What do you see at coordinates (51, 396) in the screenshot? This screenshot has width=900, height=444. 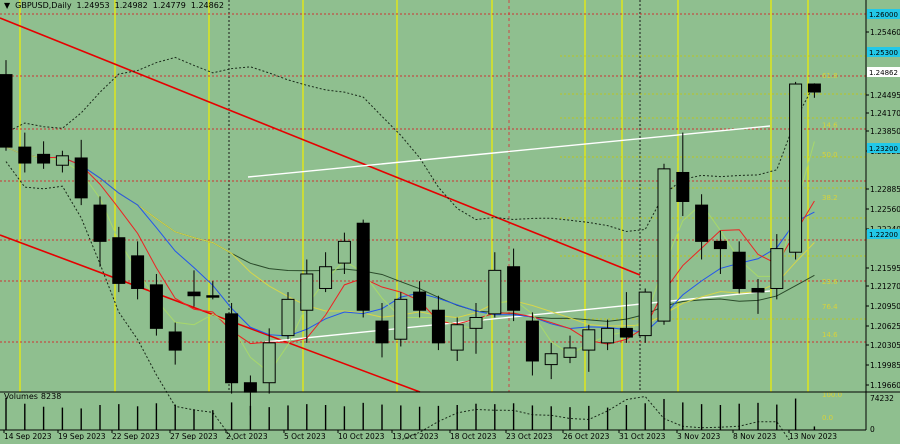 I see `volume-value: 8238` at bounding box center [51, 396].